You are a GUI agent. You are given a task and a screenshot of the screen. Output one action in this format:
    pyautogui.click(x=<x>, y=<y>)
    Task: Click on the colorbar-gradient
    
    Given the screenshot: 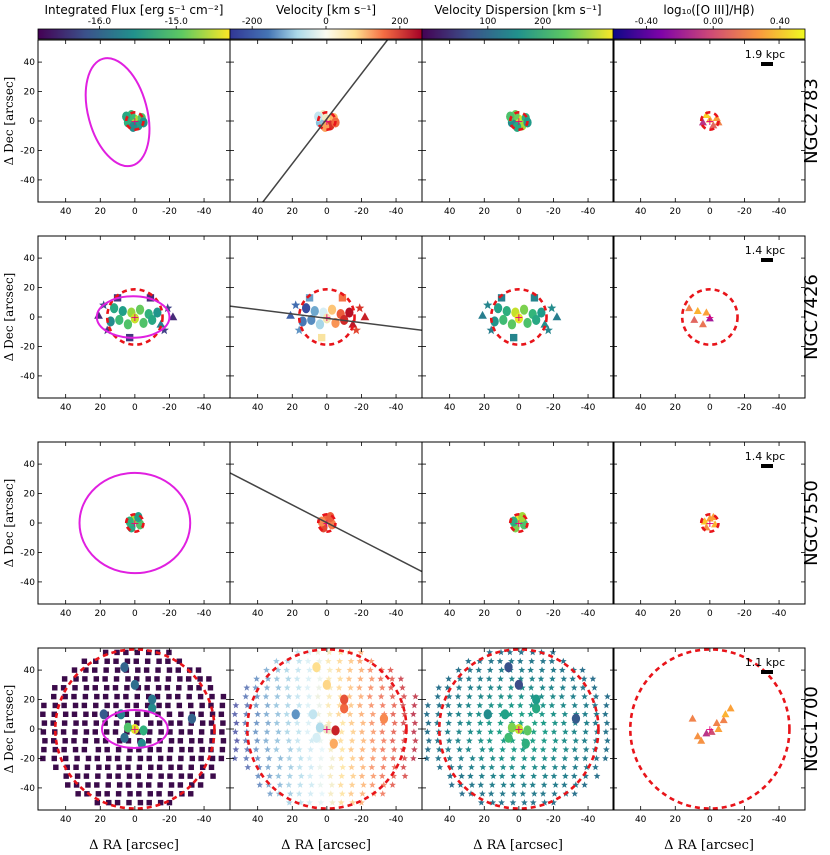 What is the action you would take?
    pyautogui.click(x=518, y=34)
    